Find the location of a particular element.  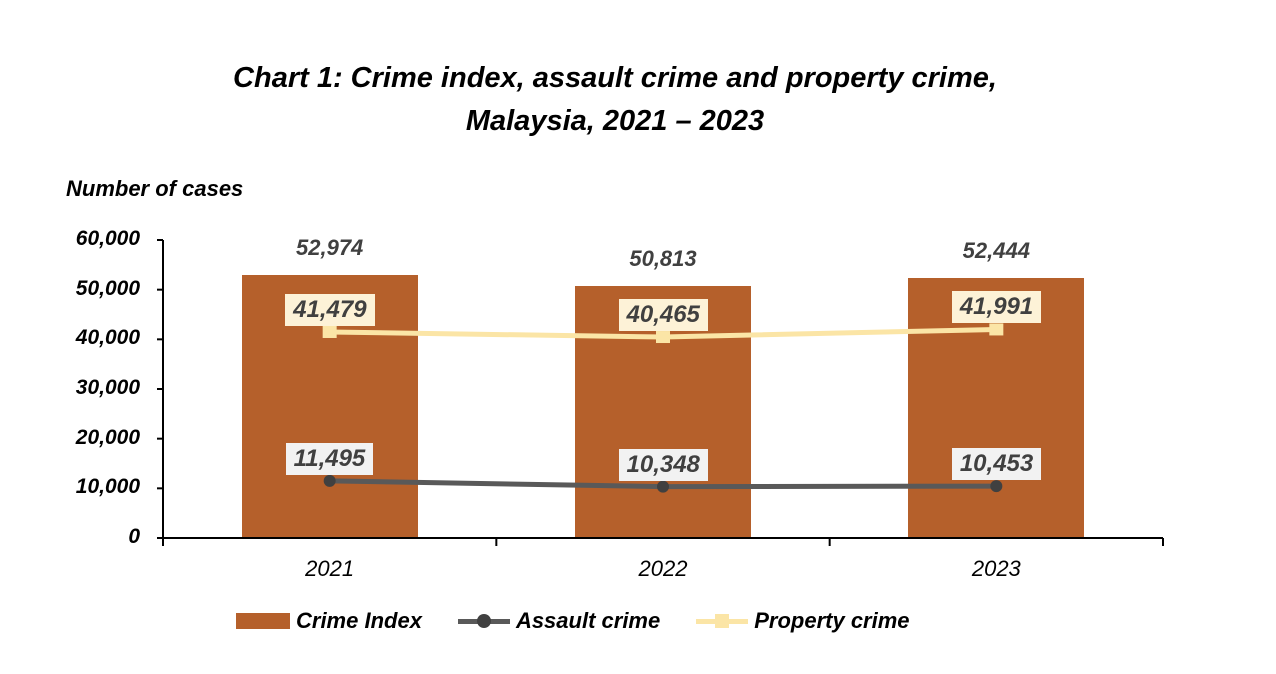

point-value-label: 11,495 is located at coordinates (329, 458).